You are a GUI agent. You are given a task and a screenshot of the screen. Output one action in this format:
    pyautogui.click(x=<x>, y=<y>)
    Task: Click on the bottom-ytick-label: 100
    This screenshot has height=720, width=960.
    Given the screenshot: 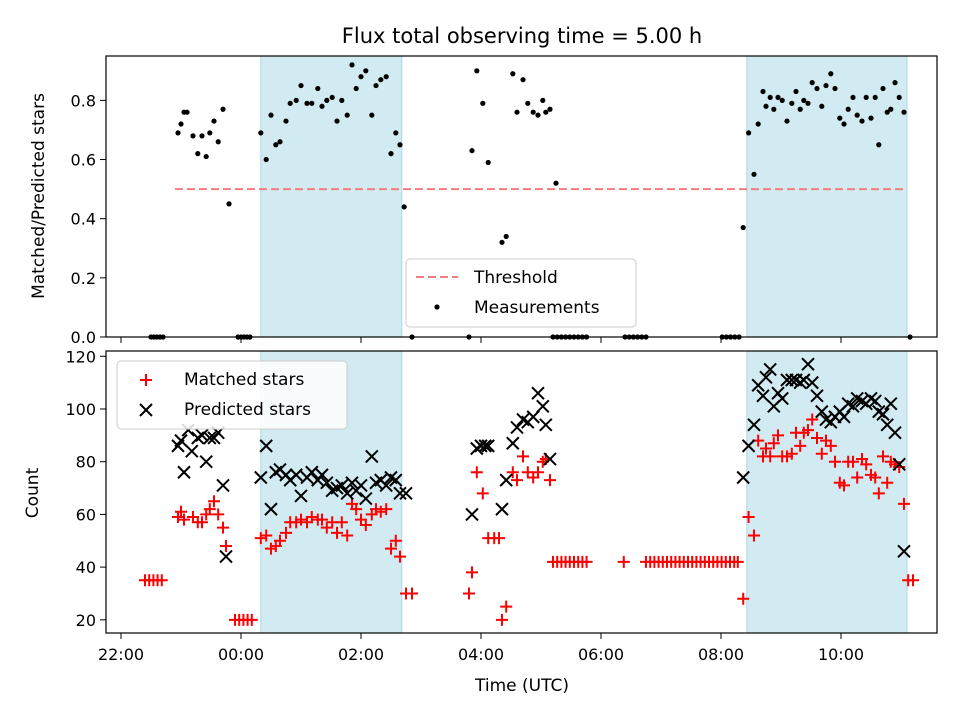 What is the action you would take?
    pyautogui.click(x=80, y=409)
    